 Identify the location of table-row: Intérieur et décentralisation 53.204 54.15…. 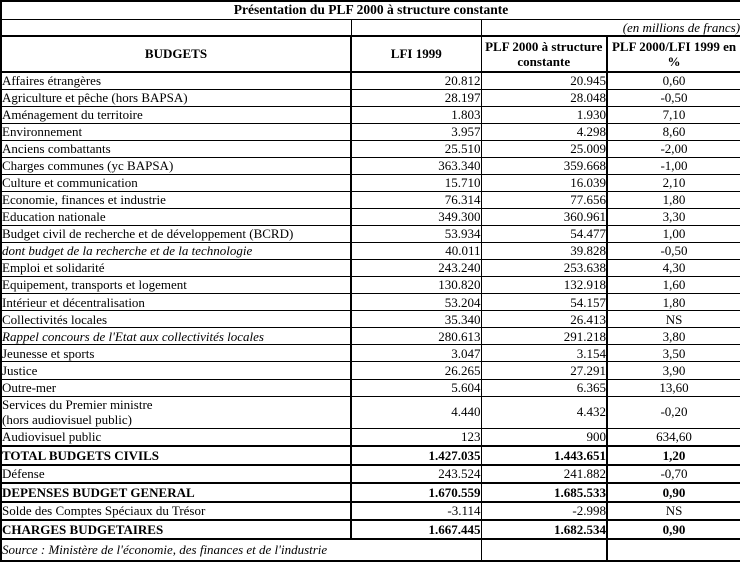
(370, 302).